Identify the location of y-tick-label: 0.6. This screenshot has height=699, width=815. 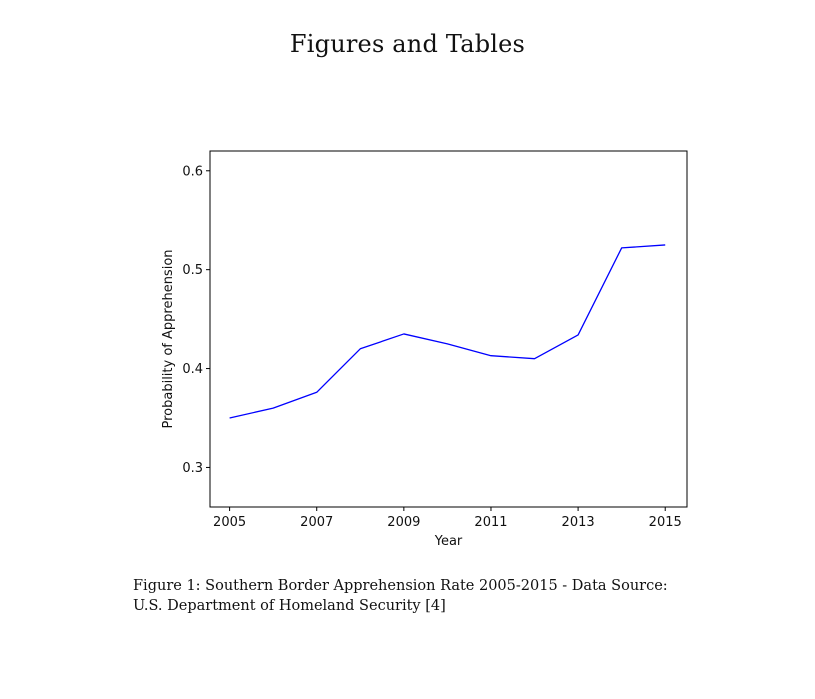
(192, 171).